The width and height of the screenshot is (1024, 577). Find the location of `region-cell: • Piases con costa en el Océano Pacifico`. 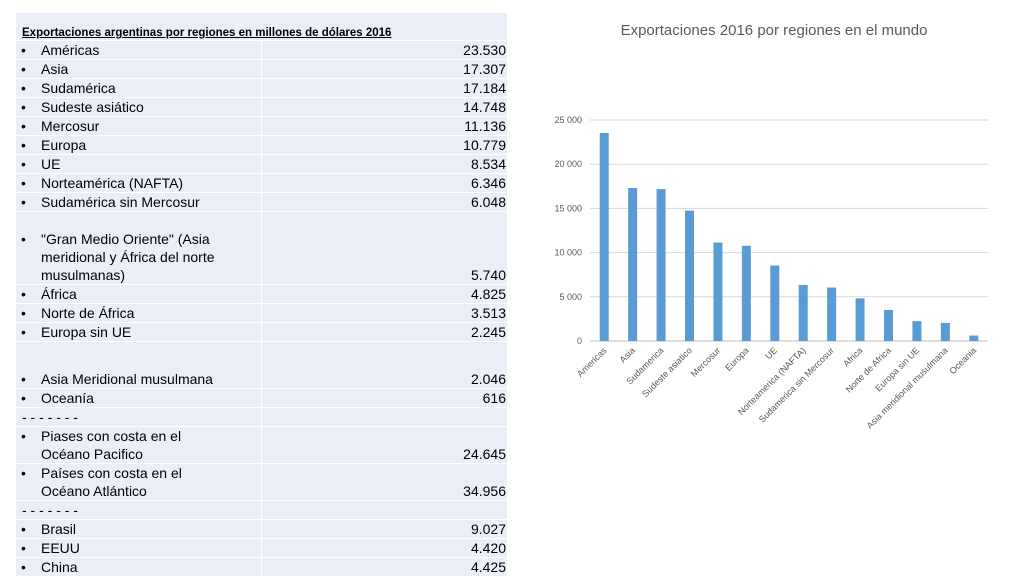

region-cell: • Piases con costa en el Océano Pacifico is located at coordinates (139, 445).